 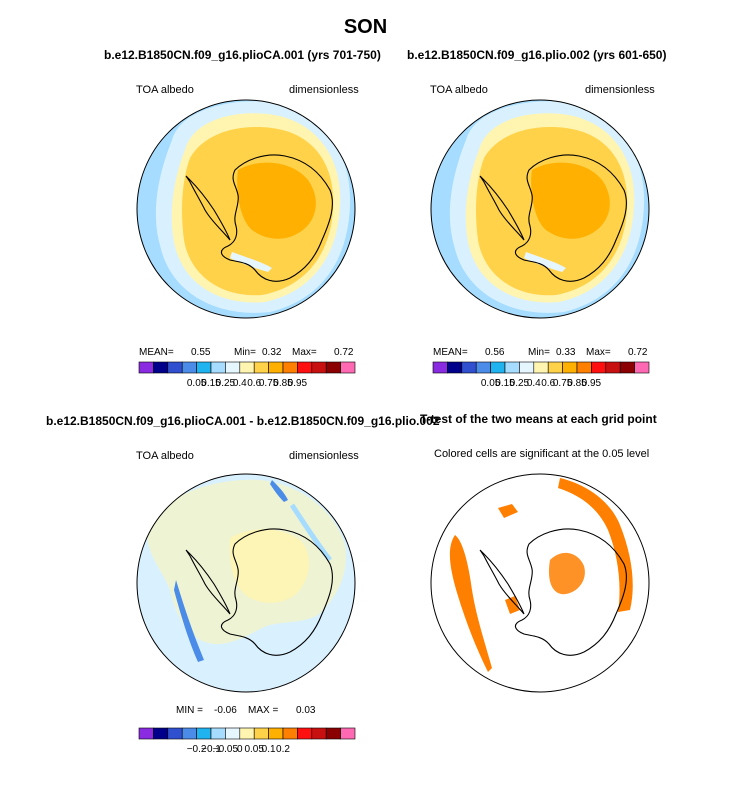 What do you see at coordinates (570, 200) in the screenshot?
I see `panel2-band-orange` at bounding box center [570, 200].